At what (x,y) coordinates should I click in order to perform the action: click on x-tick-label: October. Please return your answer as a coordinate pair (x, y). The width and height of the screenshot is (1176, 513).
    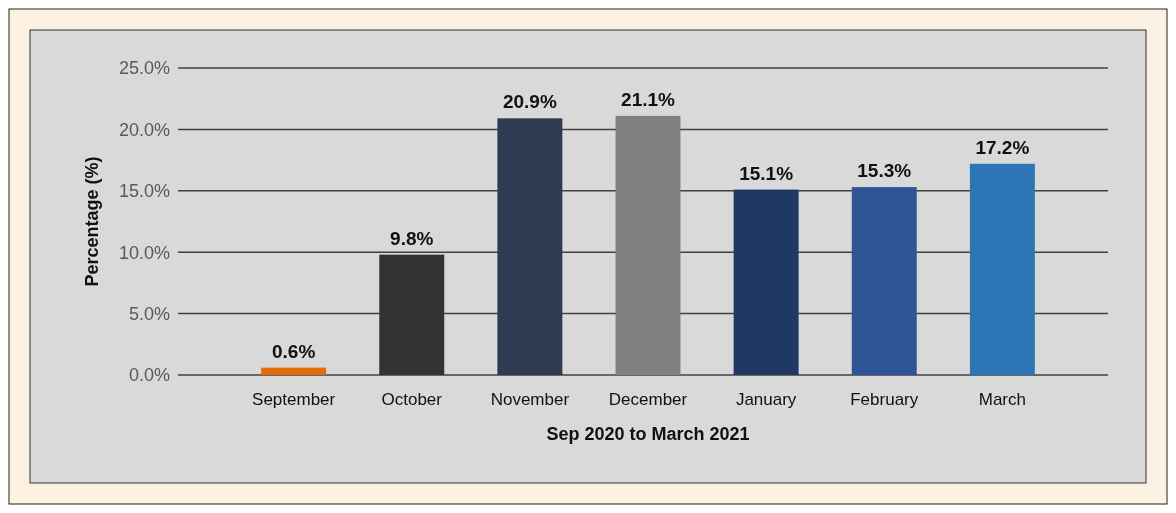
    Looking at the image, I should click on (412, 399).